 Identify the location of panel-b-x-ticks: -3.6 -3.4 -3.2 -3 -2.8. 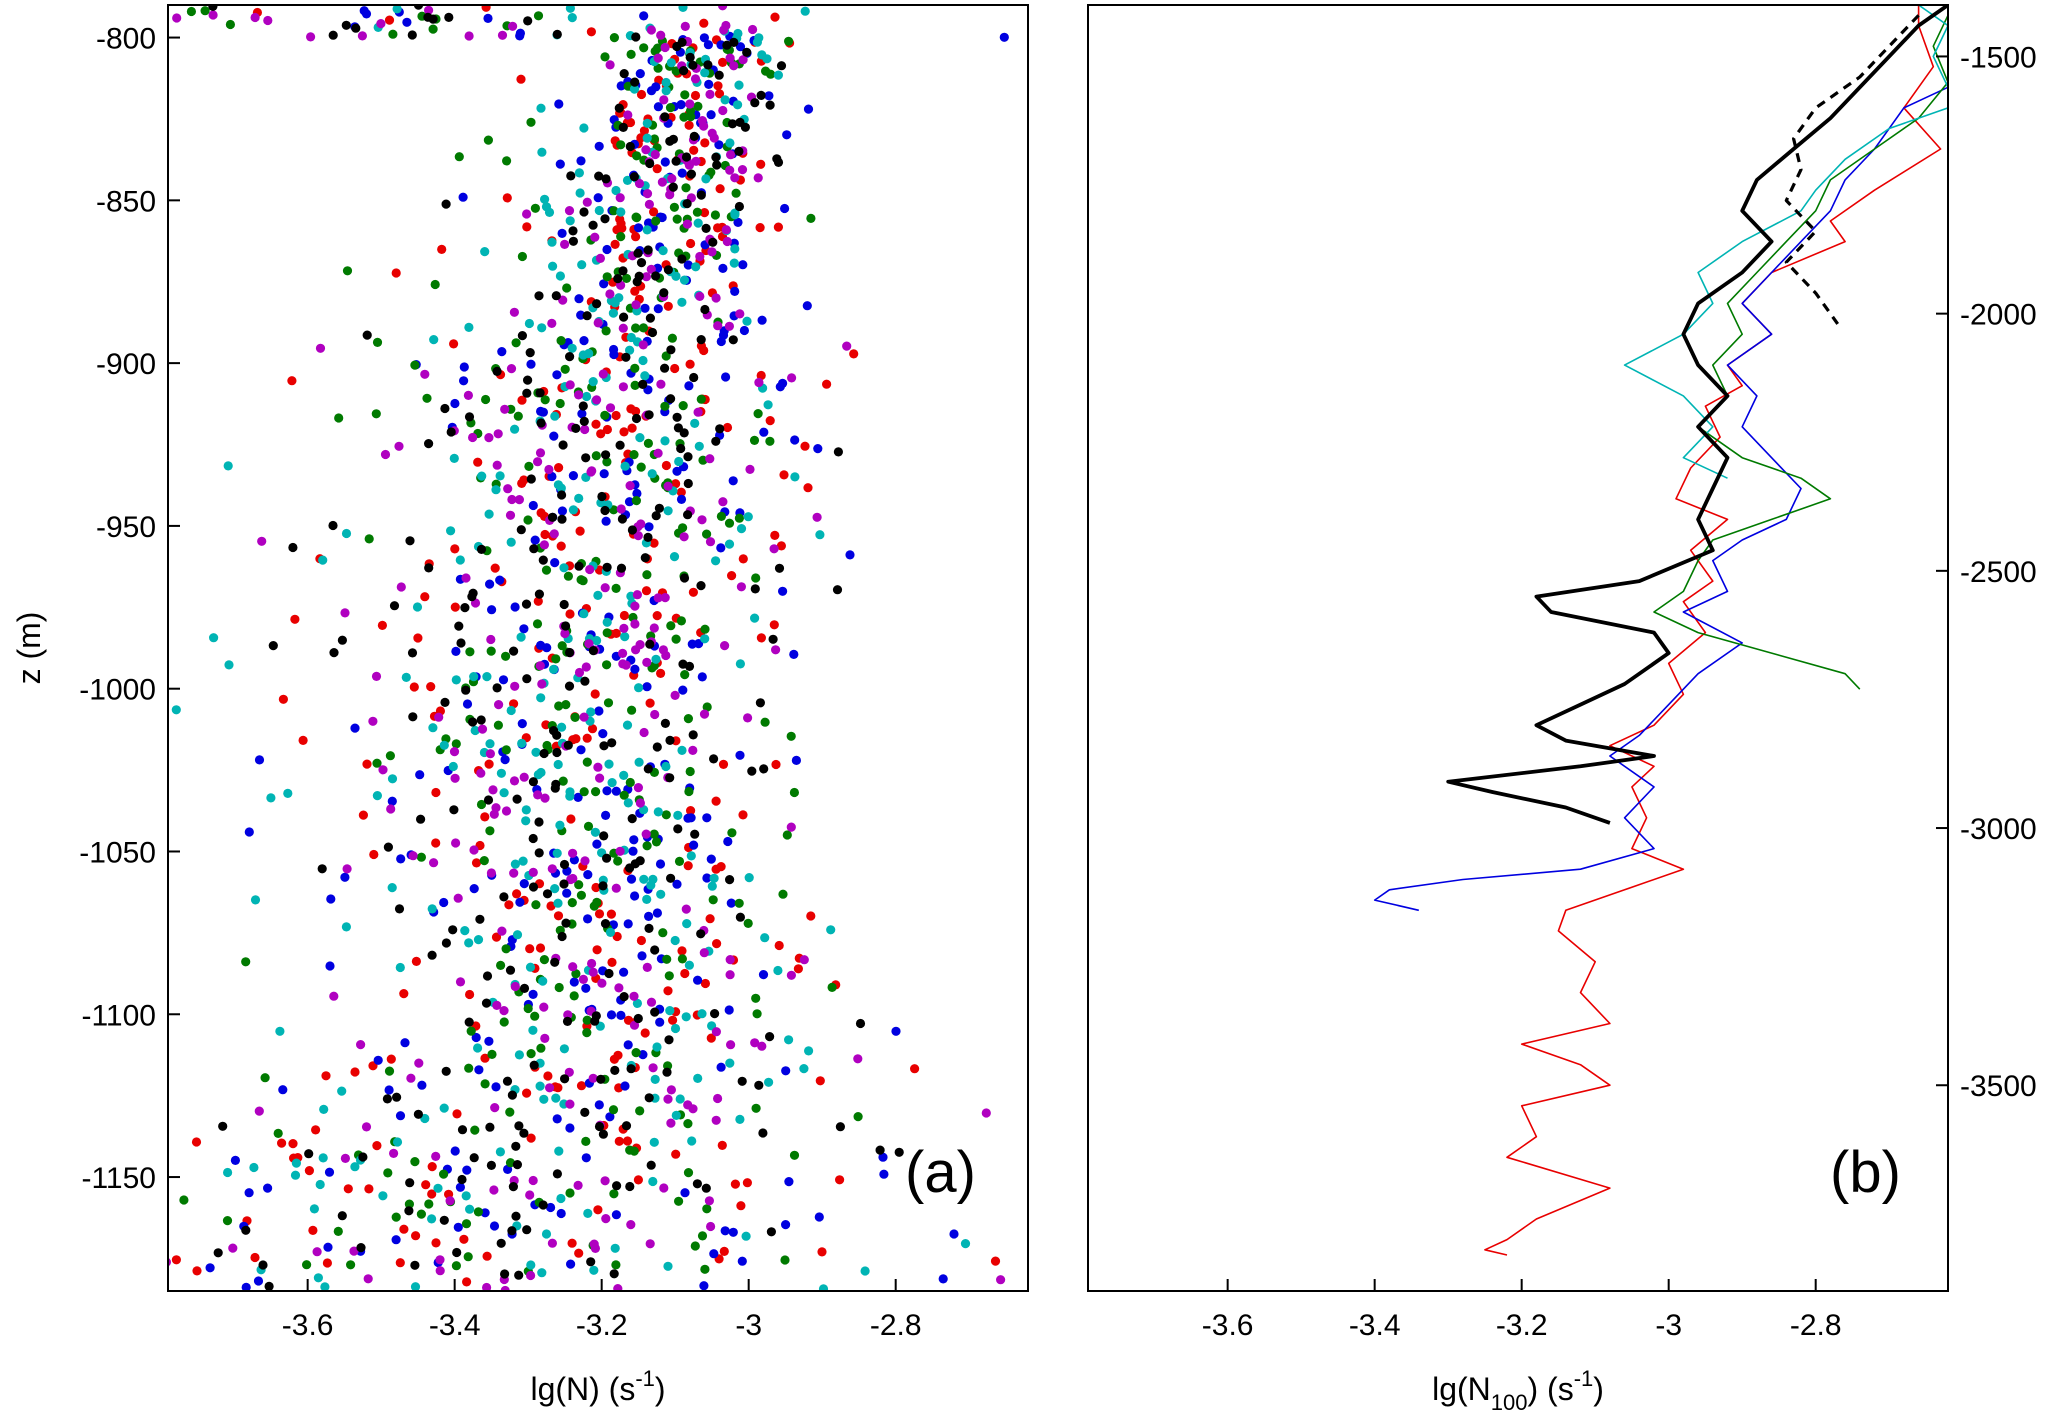
(1522, 1310).